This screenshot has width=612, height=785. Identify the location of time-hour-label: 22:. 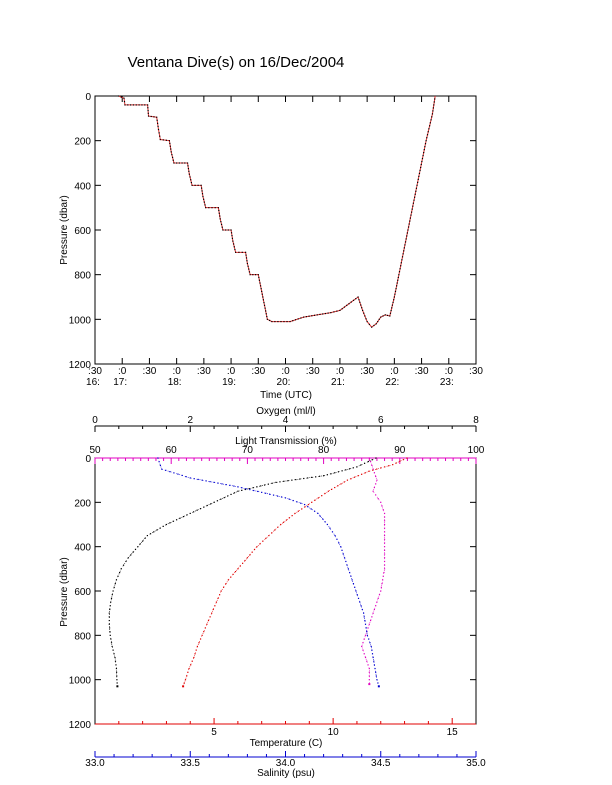
(392, 382).